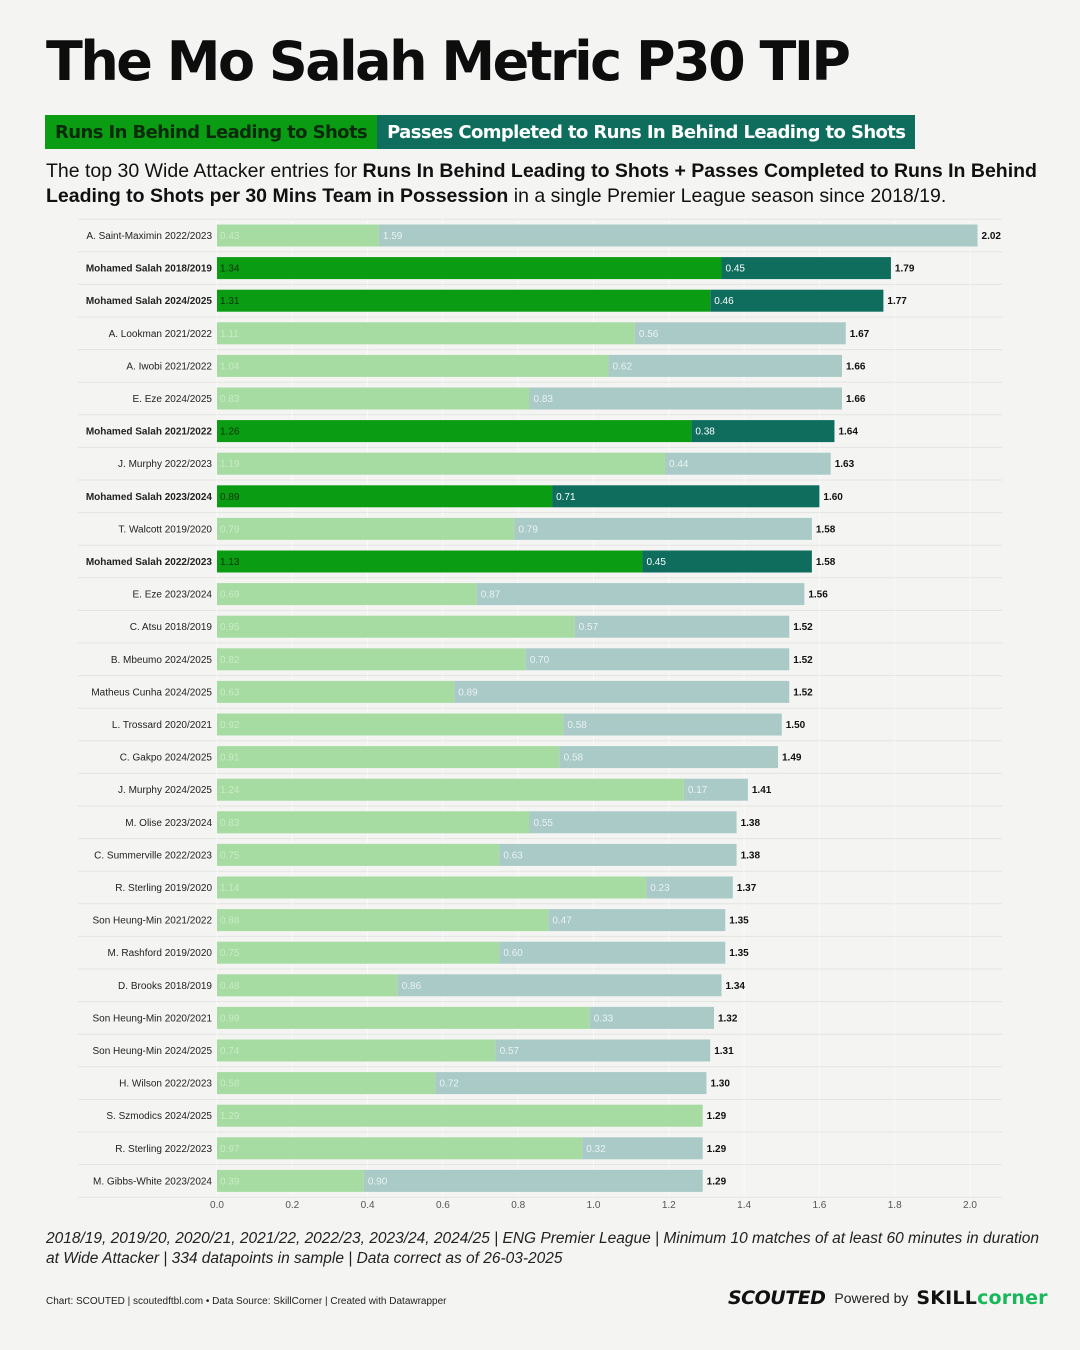 This screenshot has width=1080, height=1350. I want to click on row-label: Mohamed Salah 2018/2019, so click(149, 269).